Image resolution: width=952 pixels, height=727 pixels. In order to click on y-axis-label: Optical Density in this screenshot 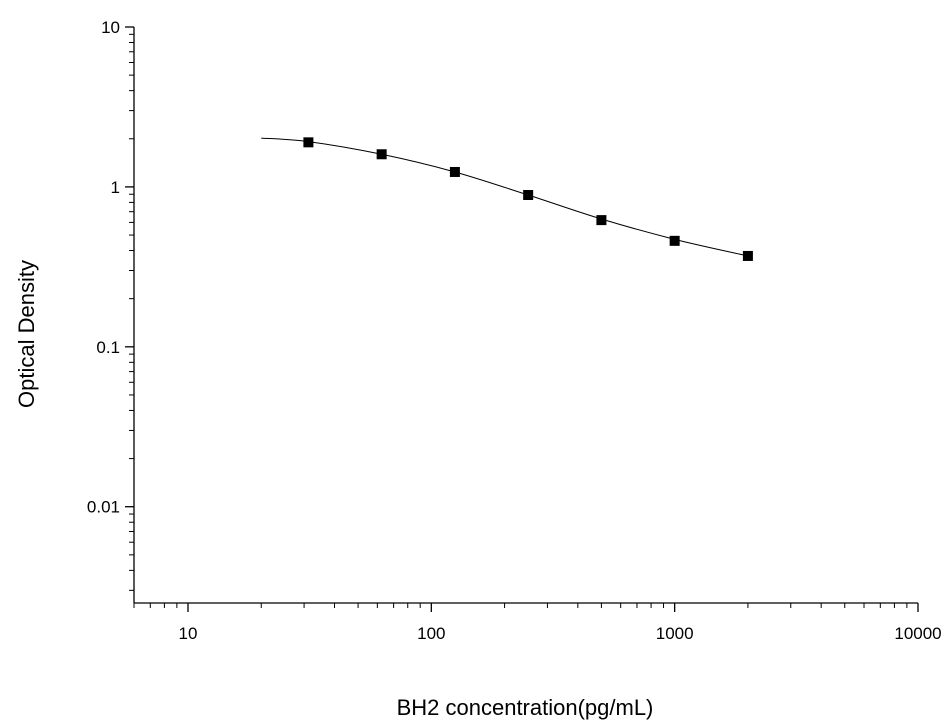, I will do `click(26, 334)`.